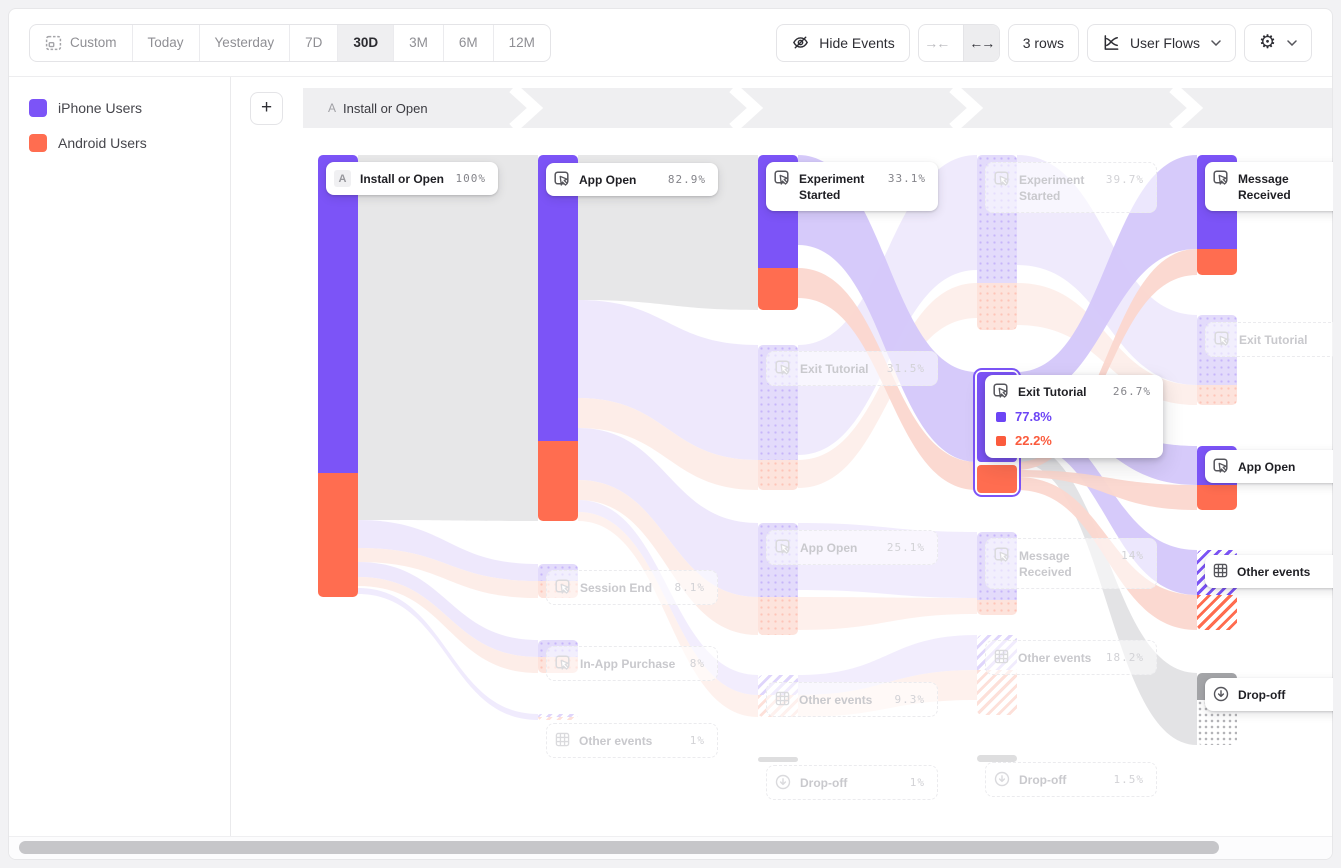 This screenshot has width=1341, height=868. I want to click on step-chevron-separators, so click(856, 108).